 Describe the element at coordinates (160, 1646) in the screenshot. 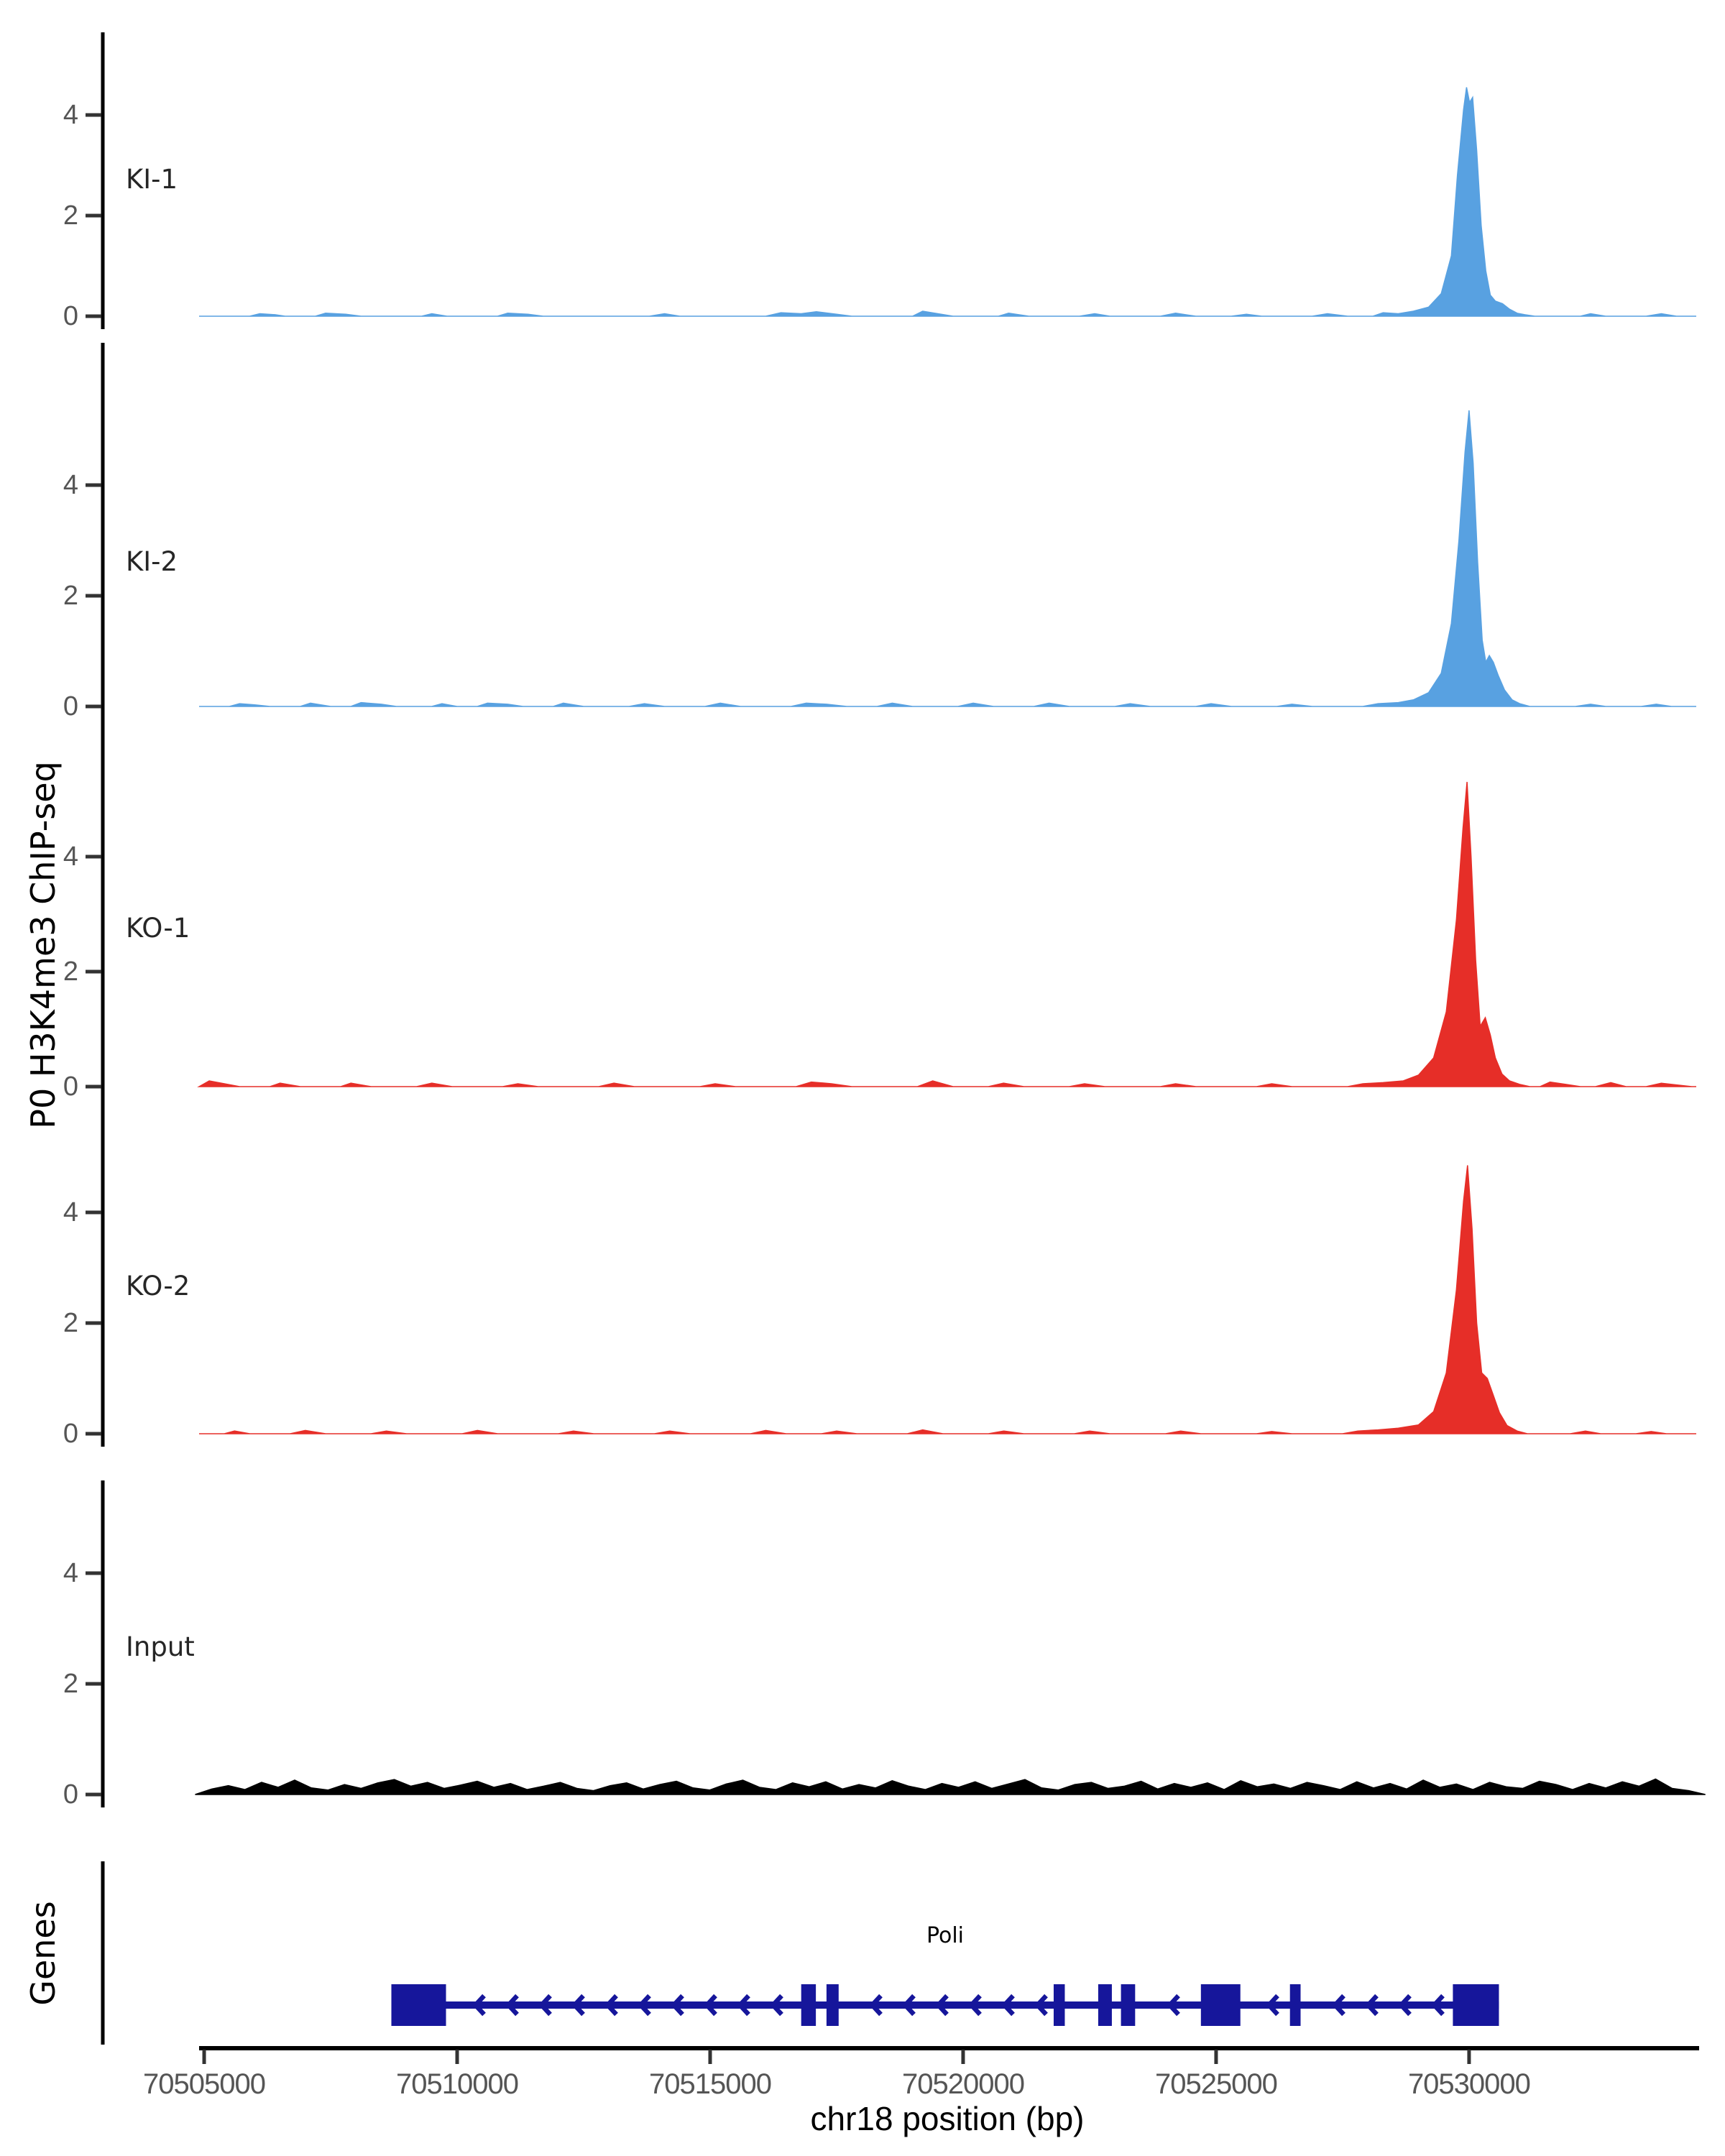

I see `track-label-Input: Input` at that location.